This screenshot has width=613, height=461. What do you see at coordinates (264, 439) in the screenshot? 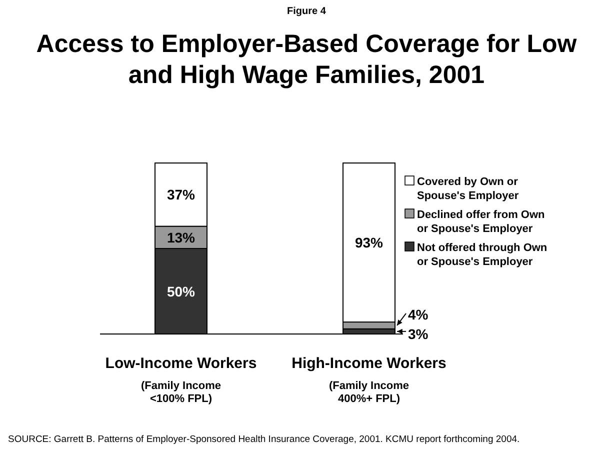
I see `source-note: SOURCE: Garrett B. Patterns of Employer-Sponsored Health Insurance Coverage, 2001. KCMU report forthcoming 2004.` at bounding box center [264, 439].